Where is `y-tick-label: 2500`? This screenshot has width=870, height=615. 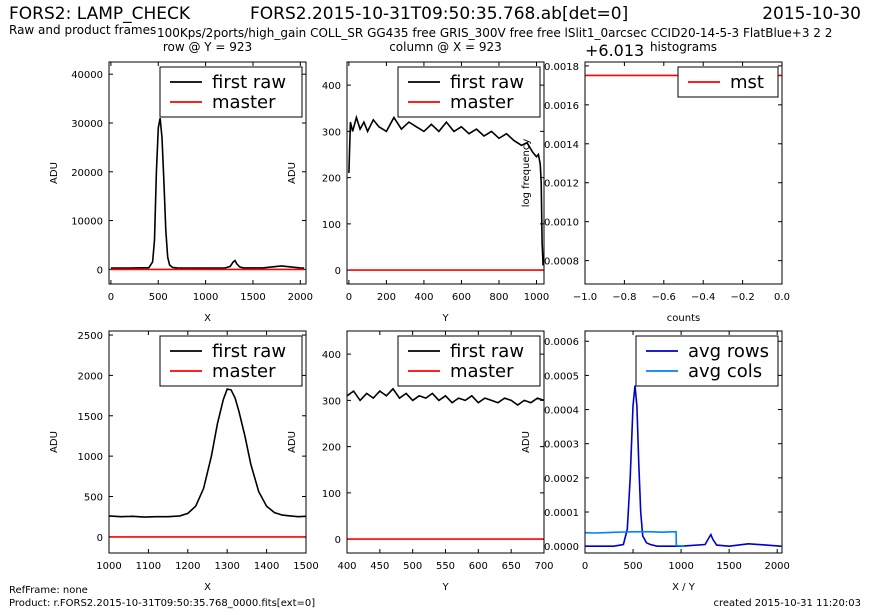 y-tick-label: 2500 is located at coordinates (90, 336).